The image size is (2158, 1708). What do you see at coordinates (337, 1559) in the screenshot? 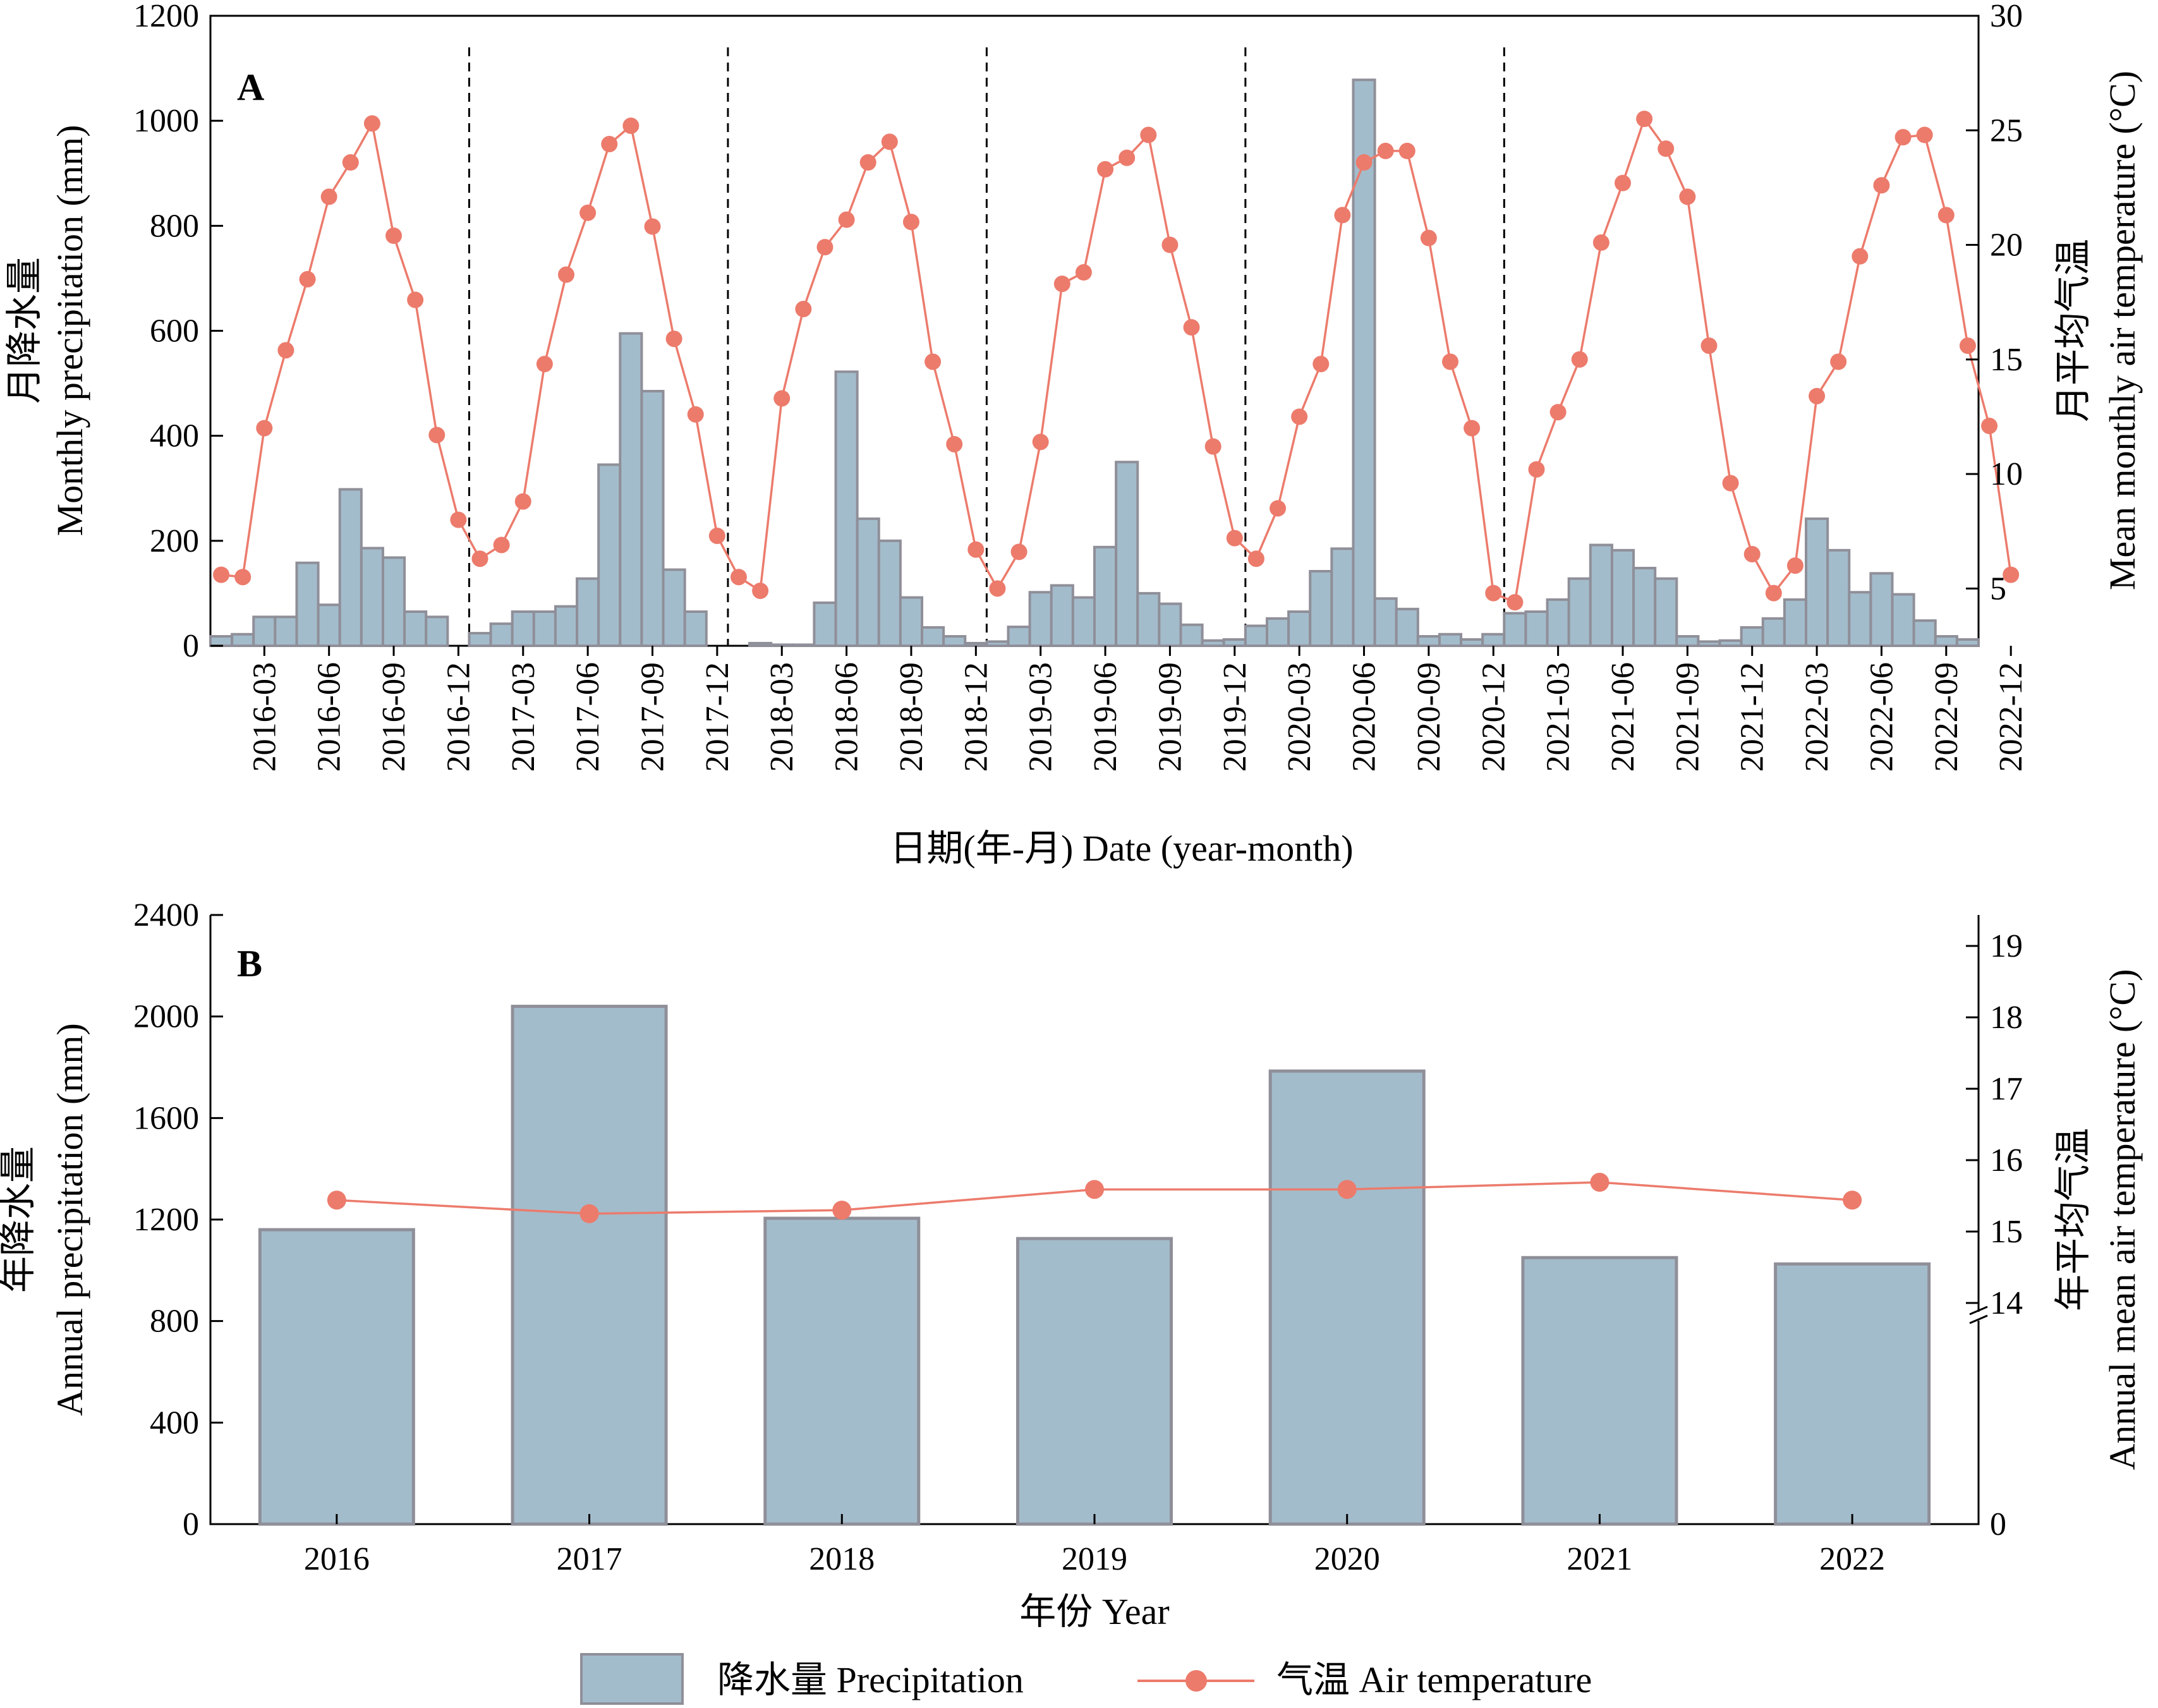
I see `x-tick-label: 2016` at bounding box center [337, 1559].